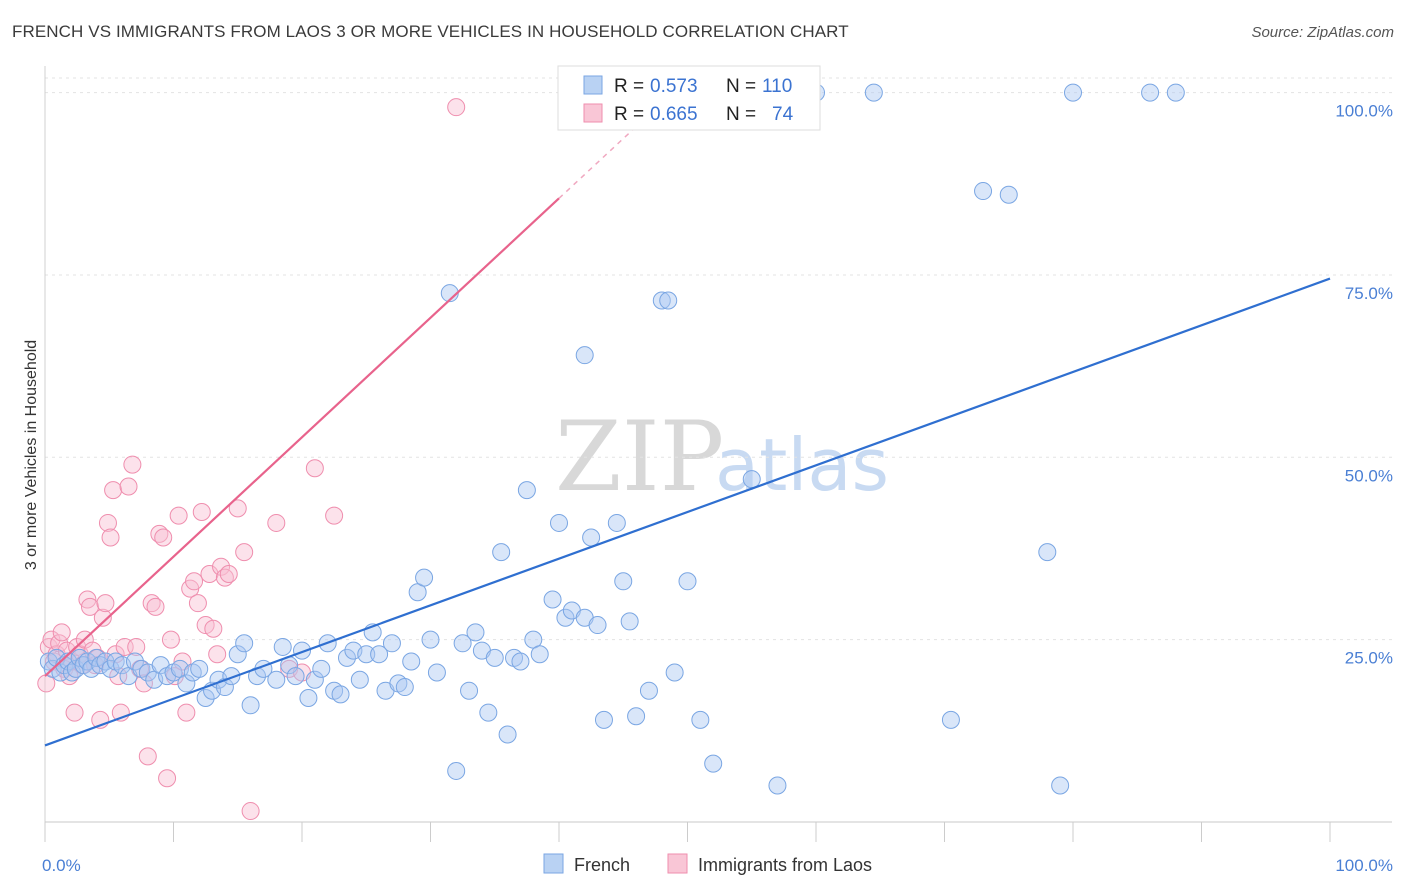 The image size is (1406, 892). Describe the element at coordinates (1369, 658) in the screenshot. I see `y-tick-label-0: 25.0%` at that location.